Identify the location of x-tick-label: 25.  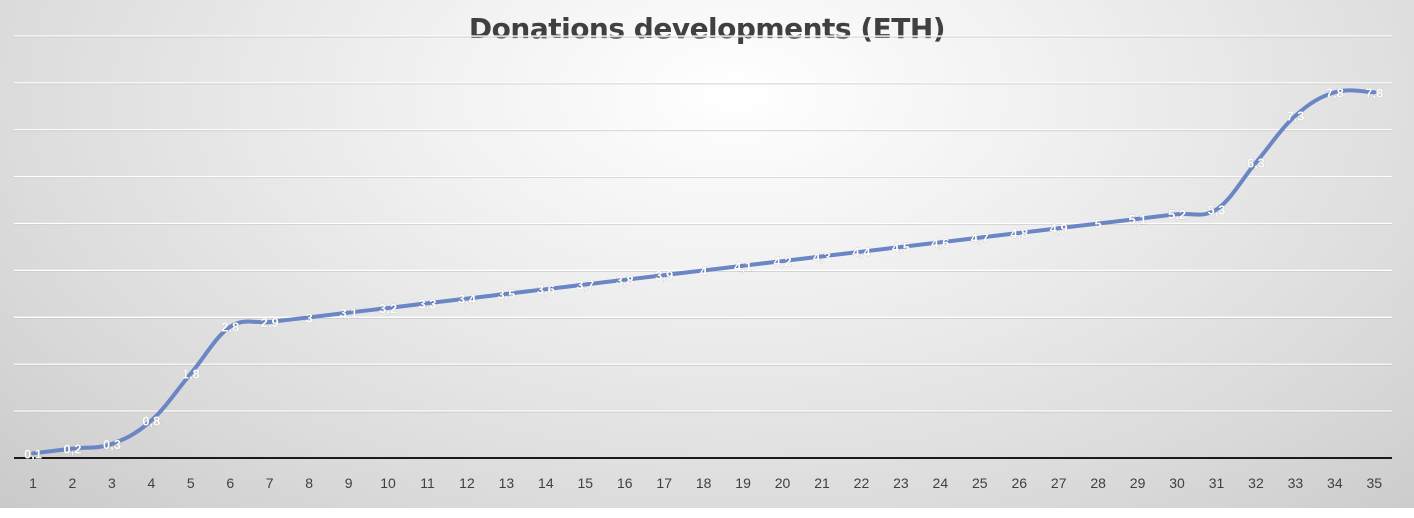
(980, 483).